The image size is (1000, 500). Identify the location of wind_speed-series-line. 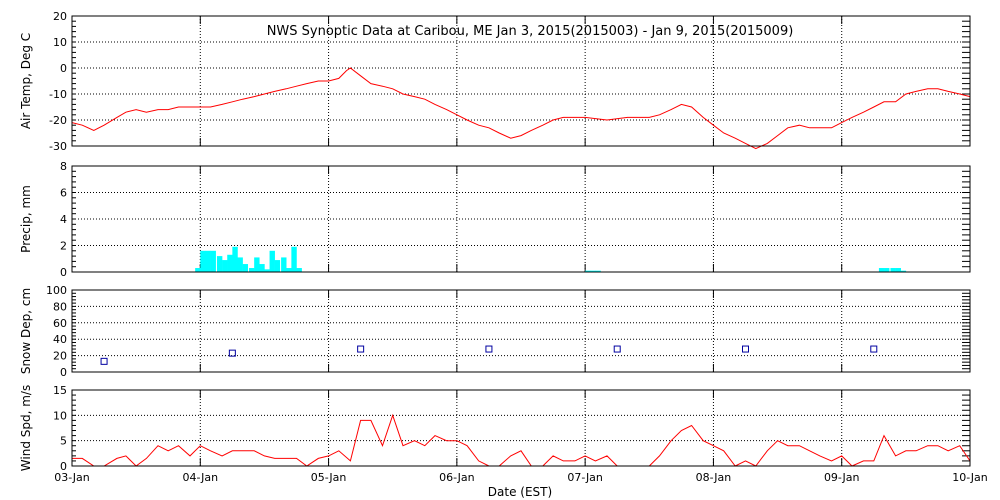
(521, 440).